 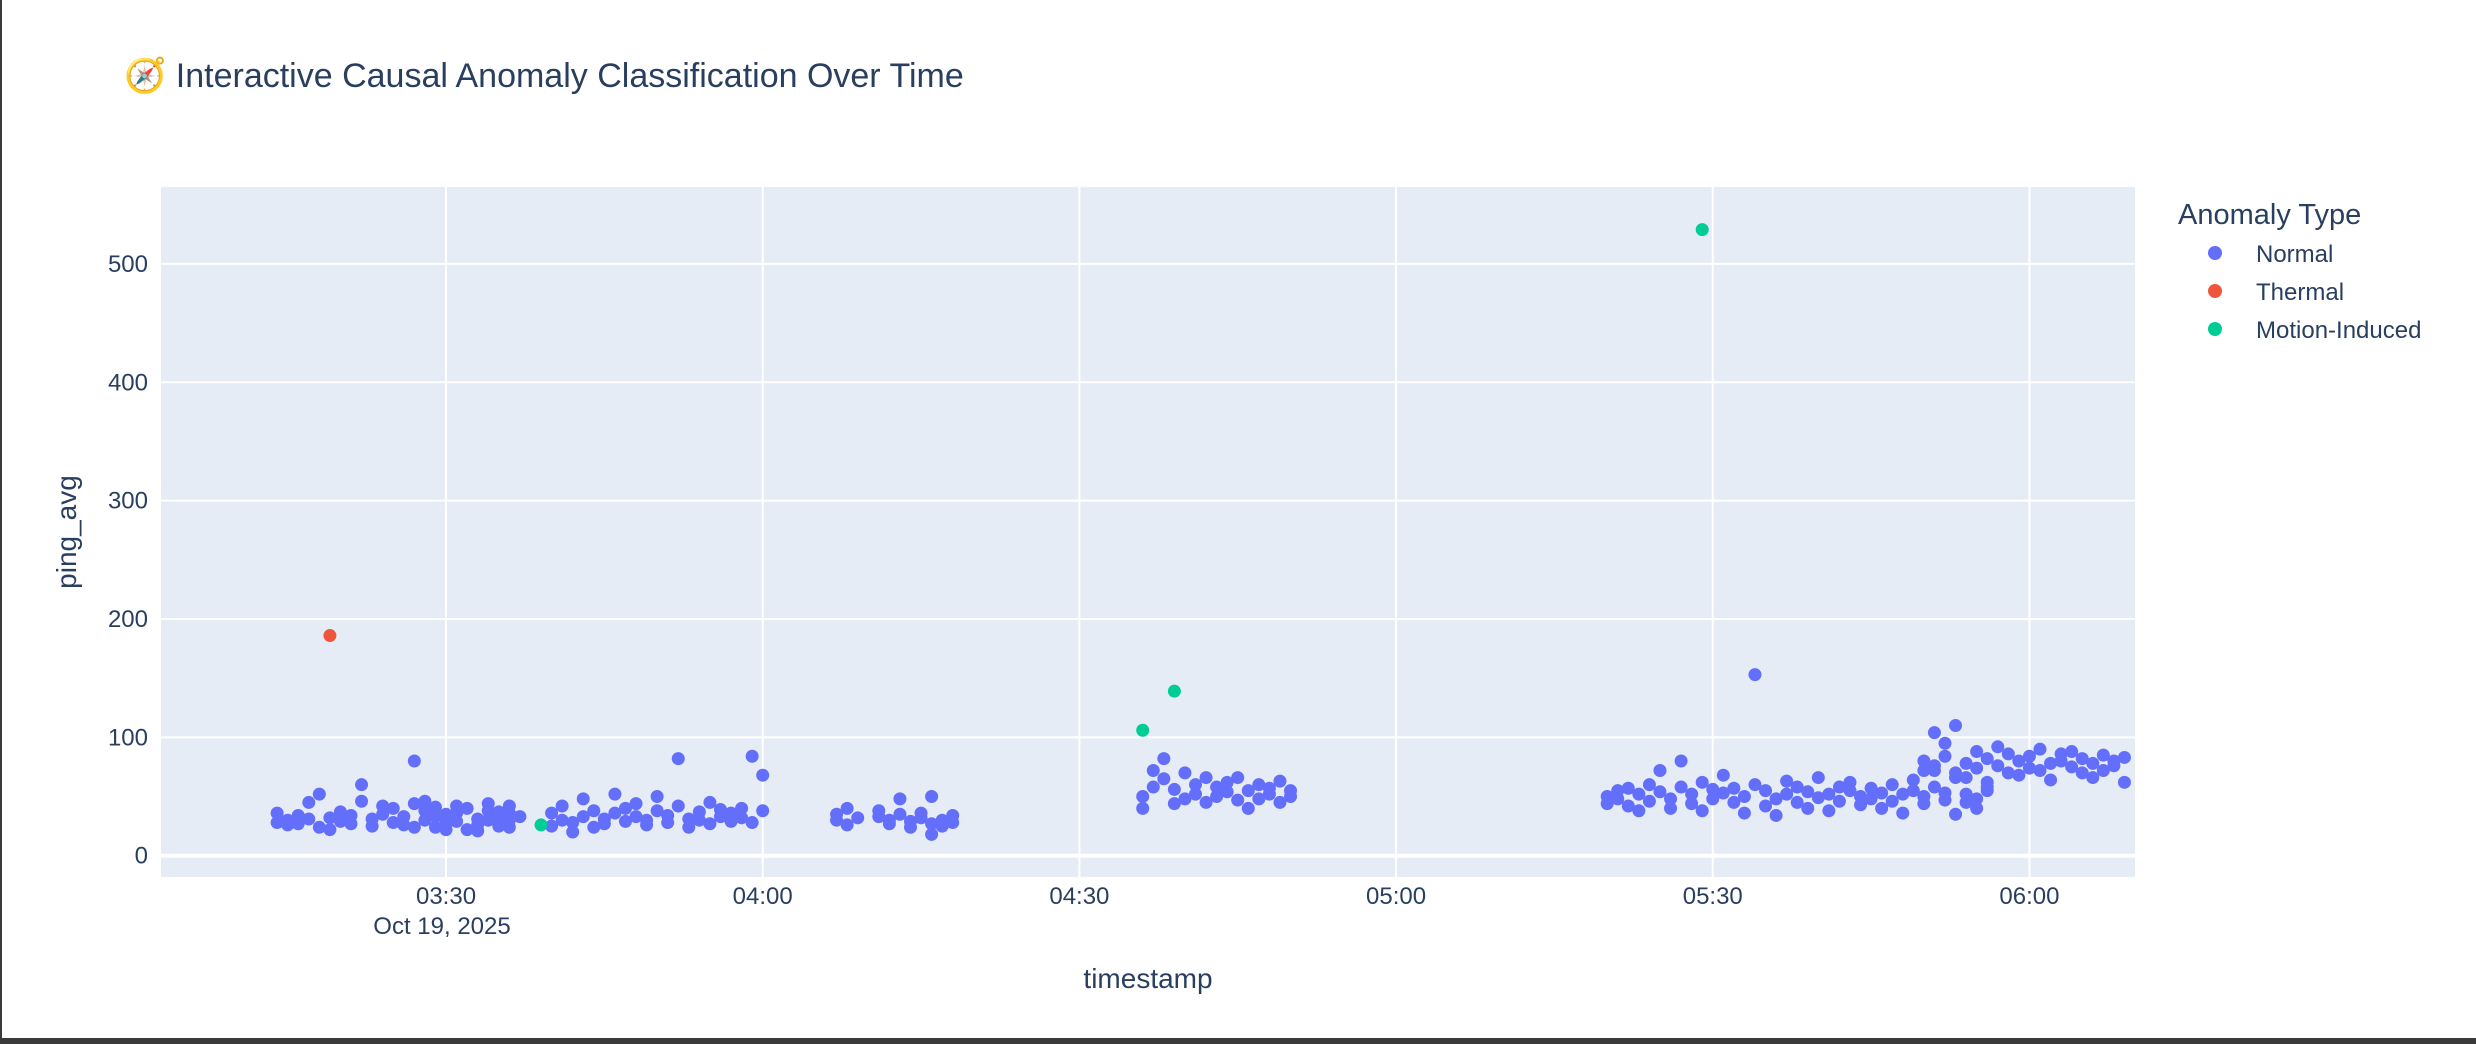 I want to click on legend-item-motion-induced: Motion-Induced, so click(x=2314, y=330).